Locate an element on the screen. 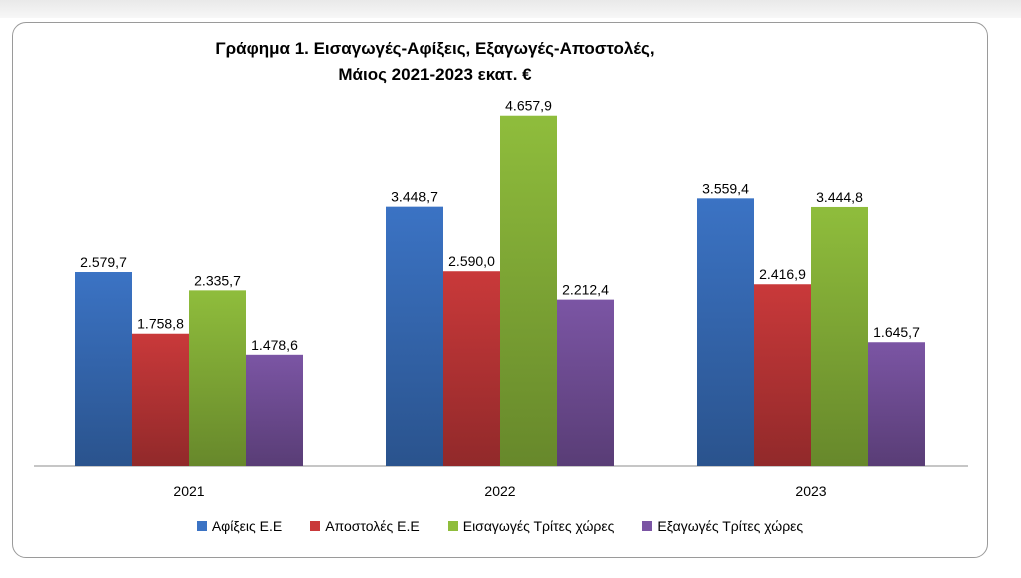 The width and height of the screenshot is (1021, 578). legend-item-2: Αποστολές Ε.Ε is located at coordinates (365, 526).